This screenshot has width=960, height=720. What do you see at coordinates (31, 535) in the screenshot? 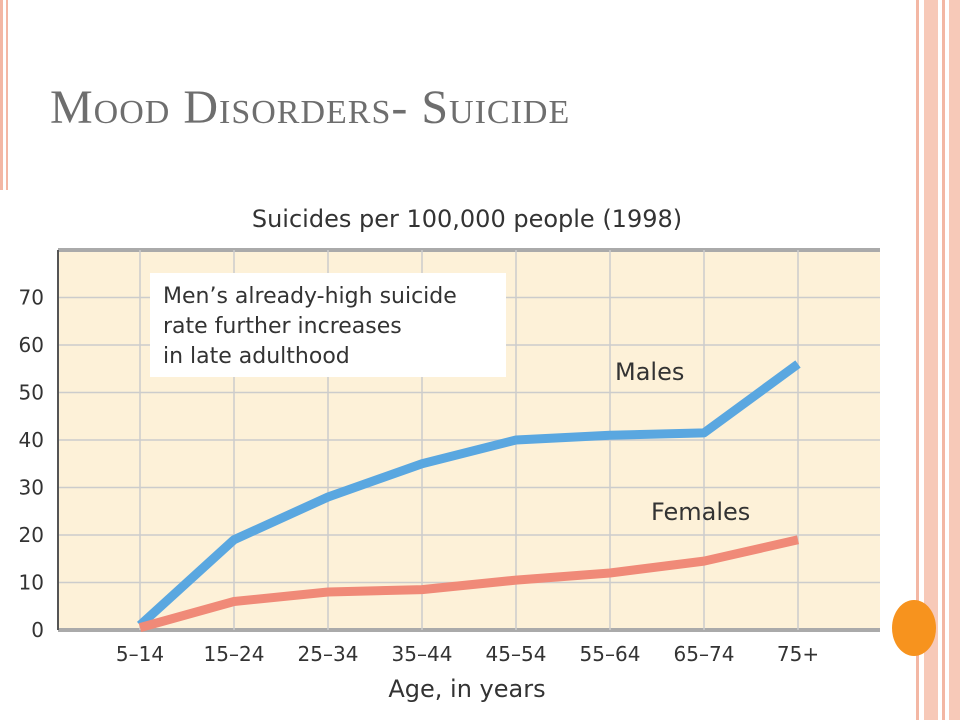
I see `y-tick-label: 20` at bounding box center [31, 535].